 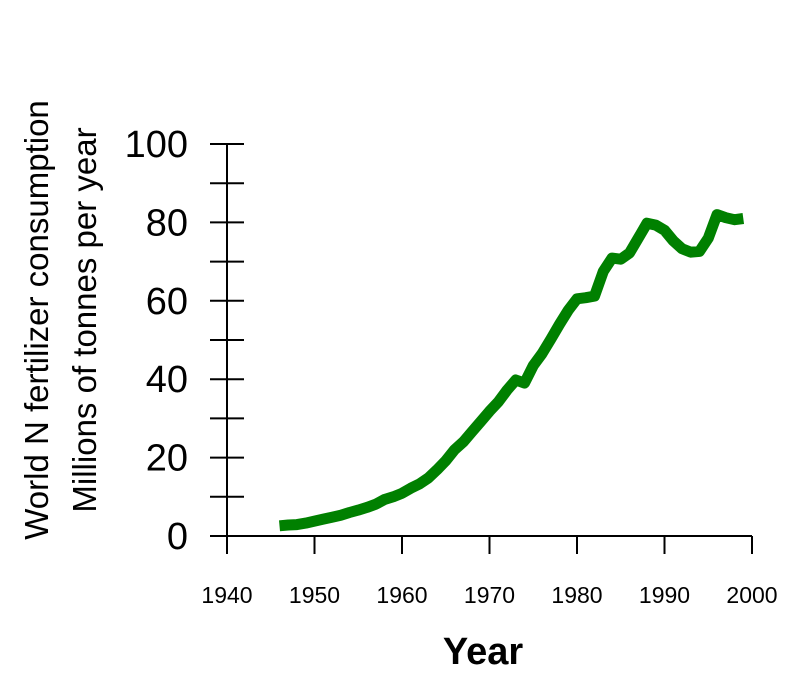 I want to click on y-tick-label: 80, so click(x=167, y=223).